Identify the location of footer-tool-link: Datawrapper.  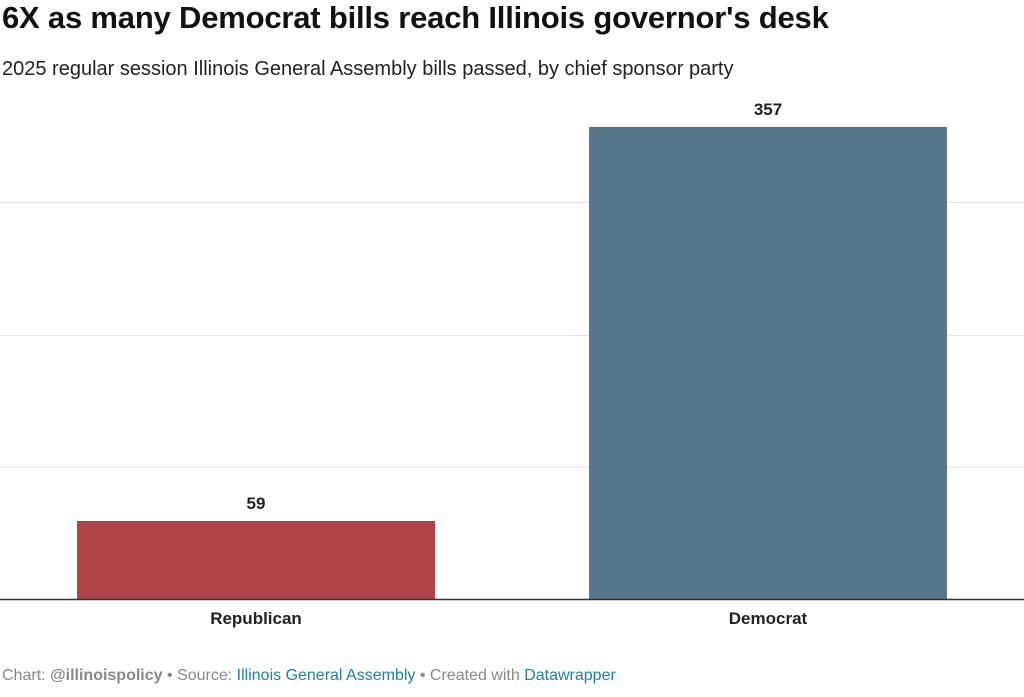
(570, 675).